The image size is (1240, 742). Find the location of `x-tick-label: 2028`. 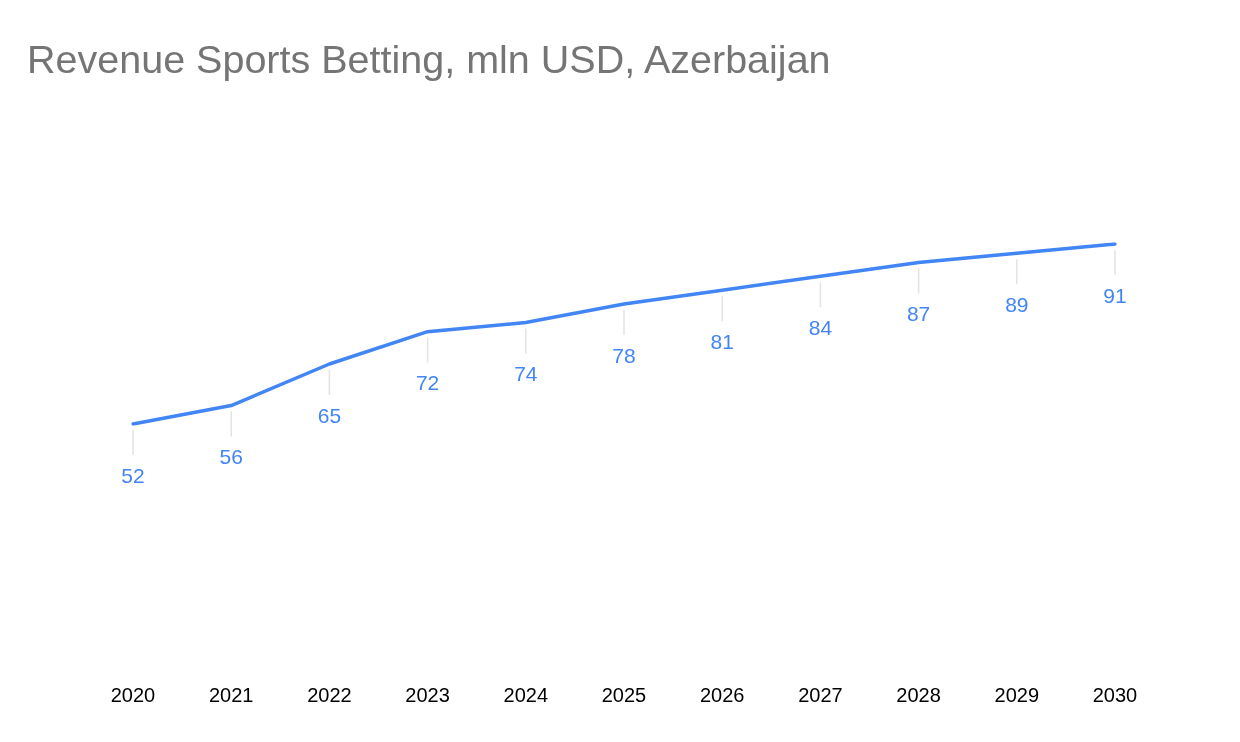

x-tick-label: 2028 is located at coordinates (918, 694).